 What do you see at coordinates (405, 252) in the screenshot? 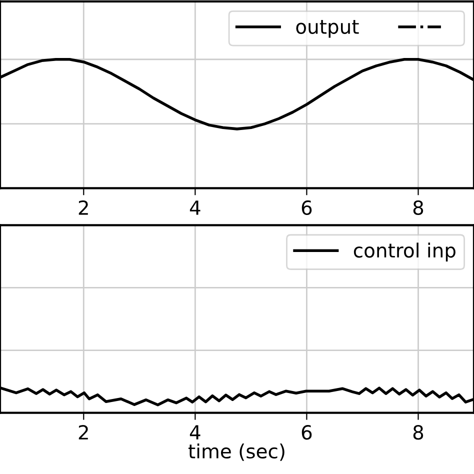
I see `legend-label: control inp` at bounding box center [405, 252].